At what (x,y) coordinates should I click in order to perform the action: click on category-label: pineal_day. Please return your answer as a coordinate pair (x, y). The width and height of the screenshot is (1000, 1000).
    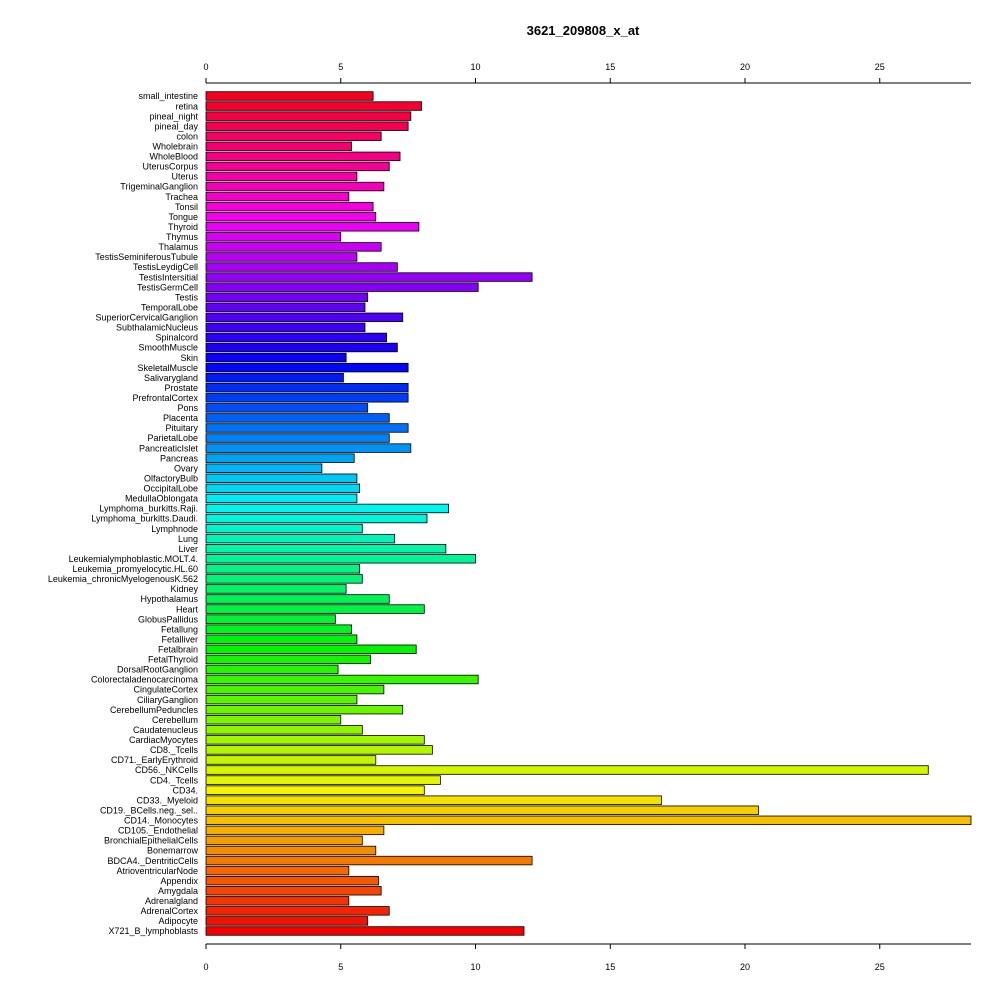
    Looking at the image, I should click on (176, 126).